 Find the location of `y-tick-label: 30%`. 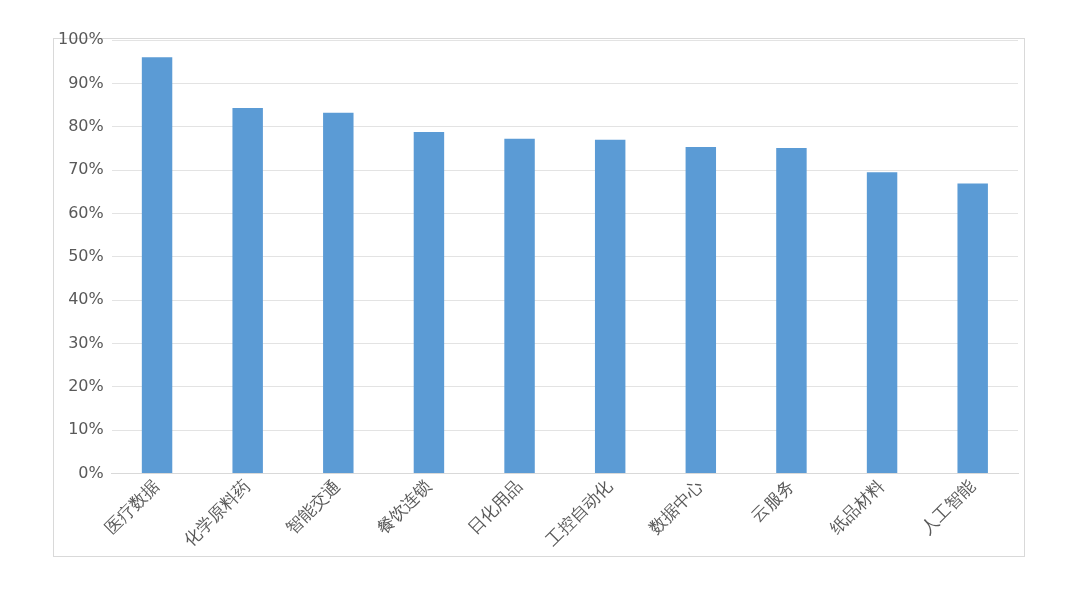

y-tick-label: 30% is located at coordinates (86, 342).